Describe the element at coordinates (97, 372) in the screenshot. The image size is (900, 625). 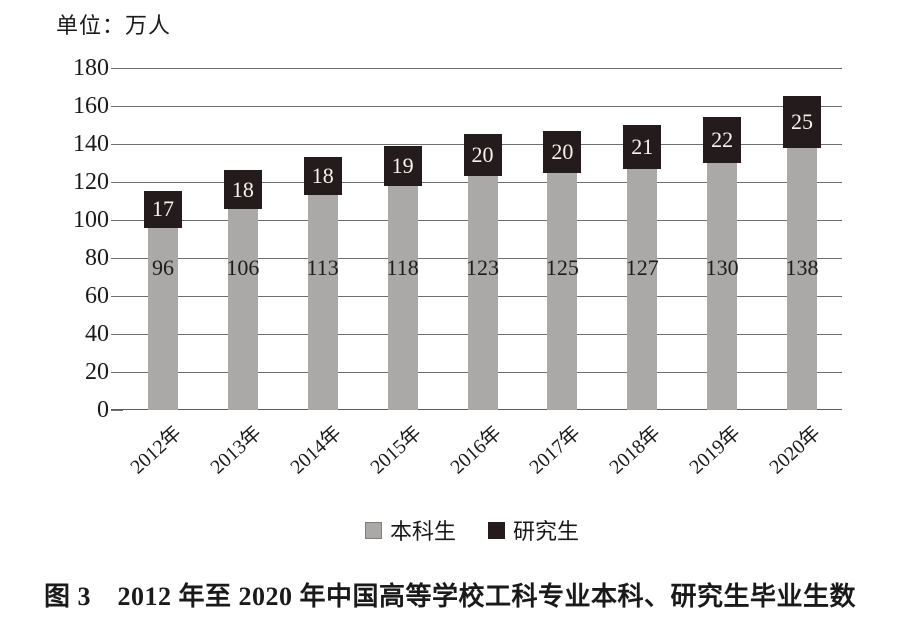
I see `y-axis-label: 20` at that location.